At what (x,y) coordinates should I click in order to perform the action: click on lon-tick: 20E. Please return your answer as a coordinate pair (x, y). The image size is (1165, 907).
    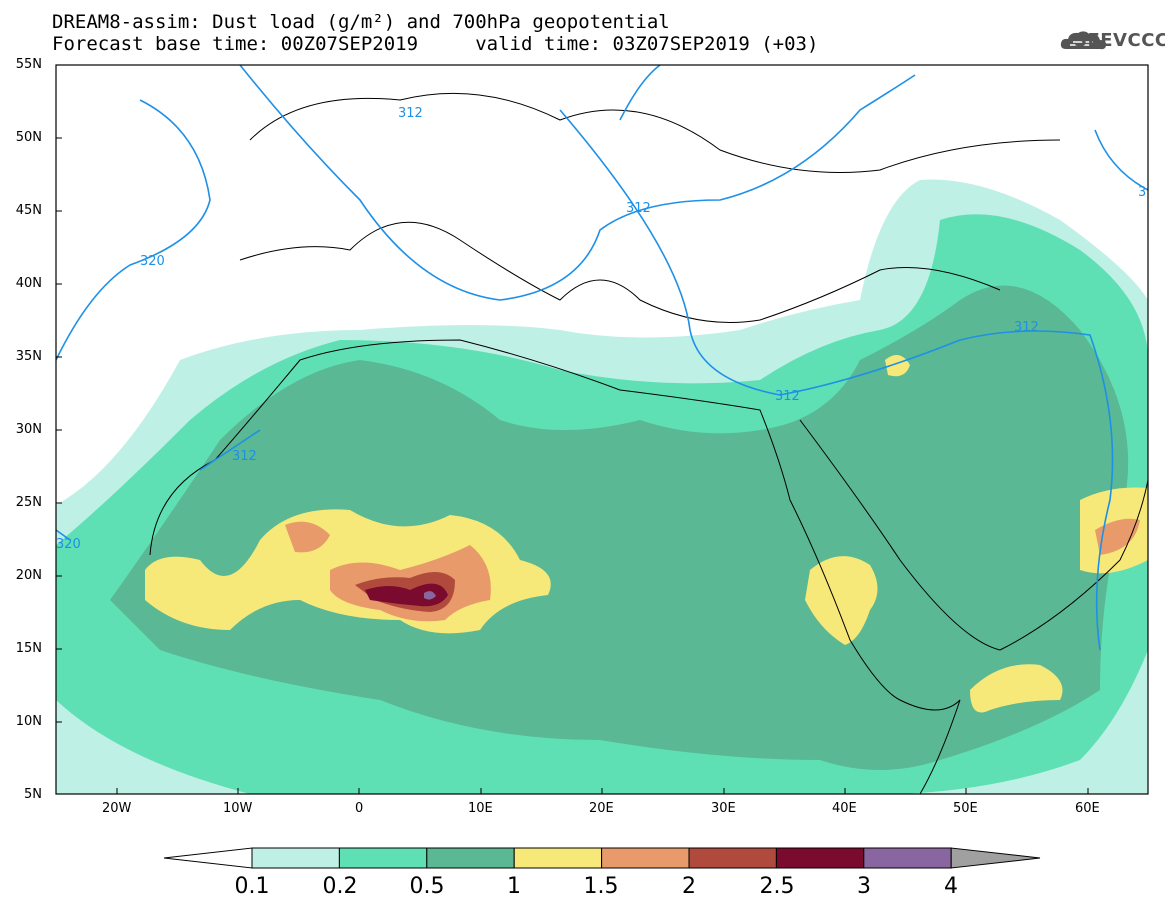
    Looking at the image, I should click on (601, 808).